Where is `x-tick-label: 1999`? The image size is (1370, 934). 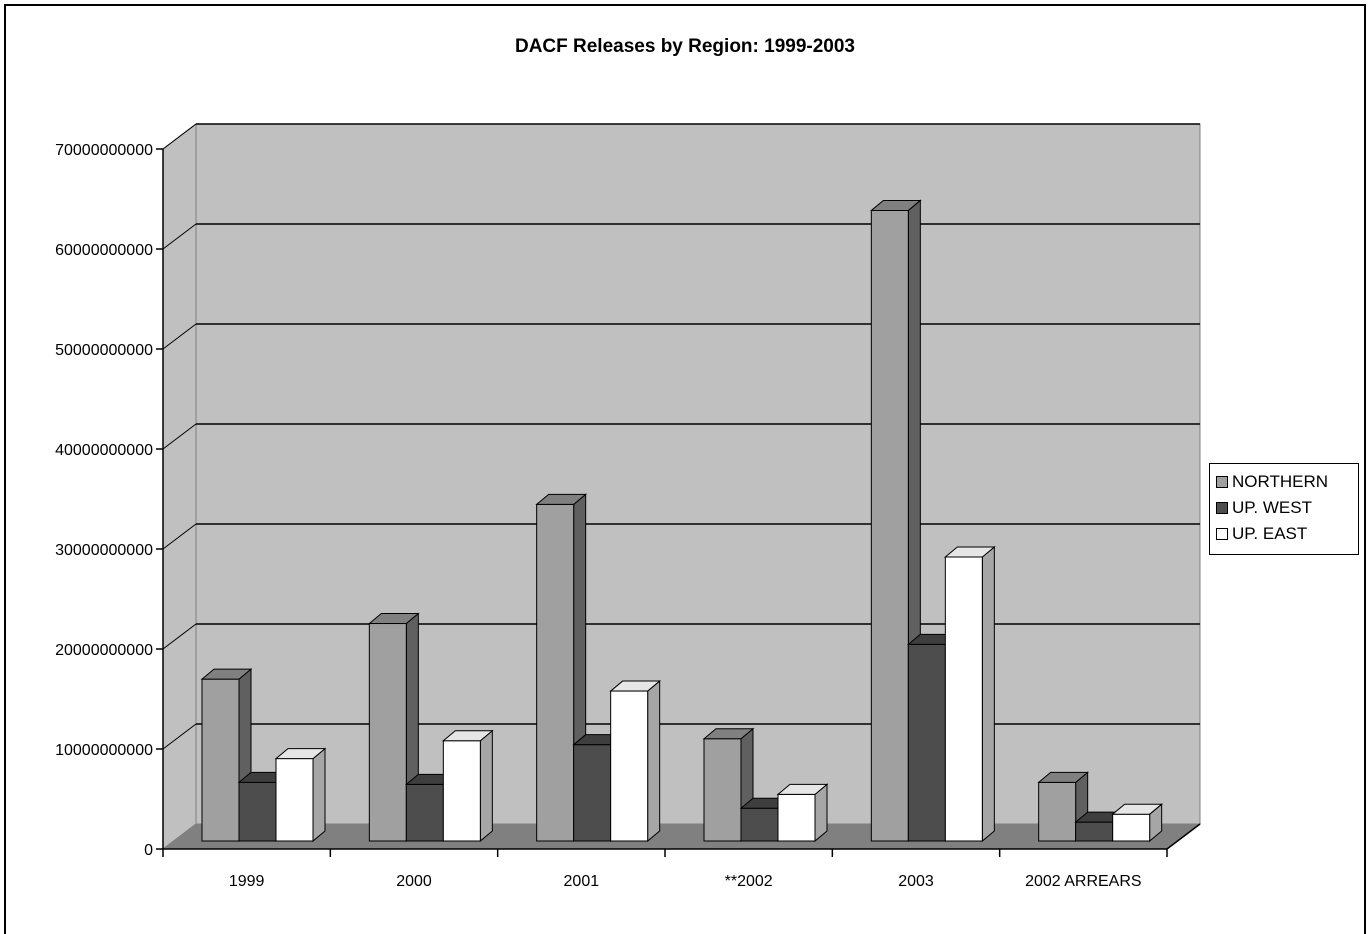 x-tick-label: 1999 is located at coordinates (247, 881).